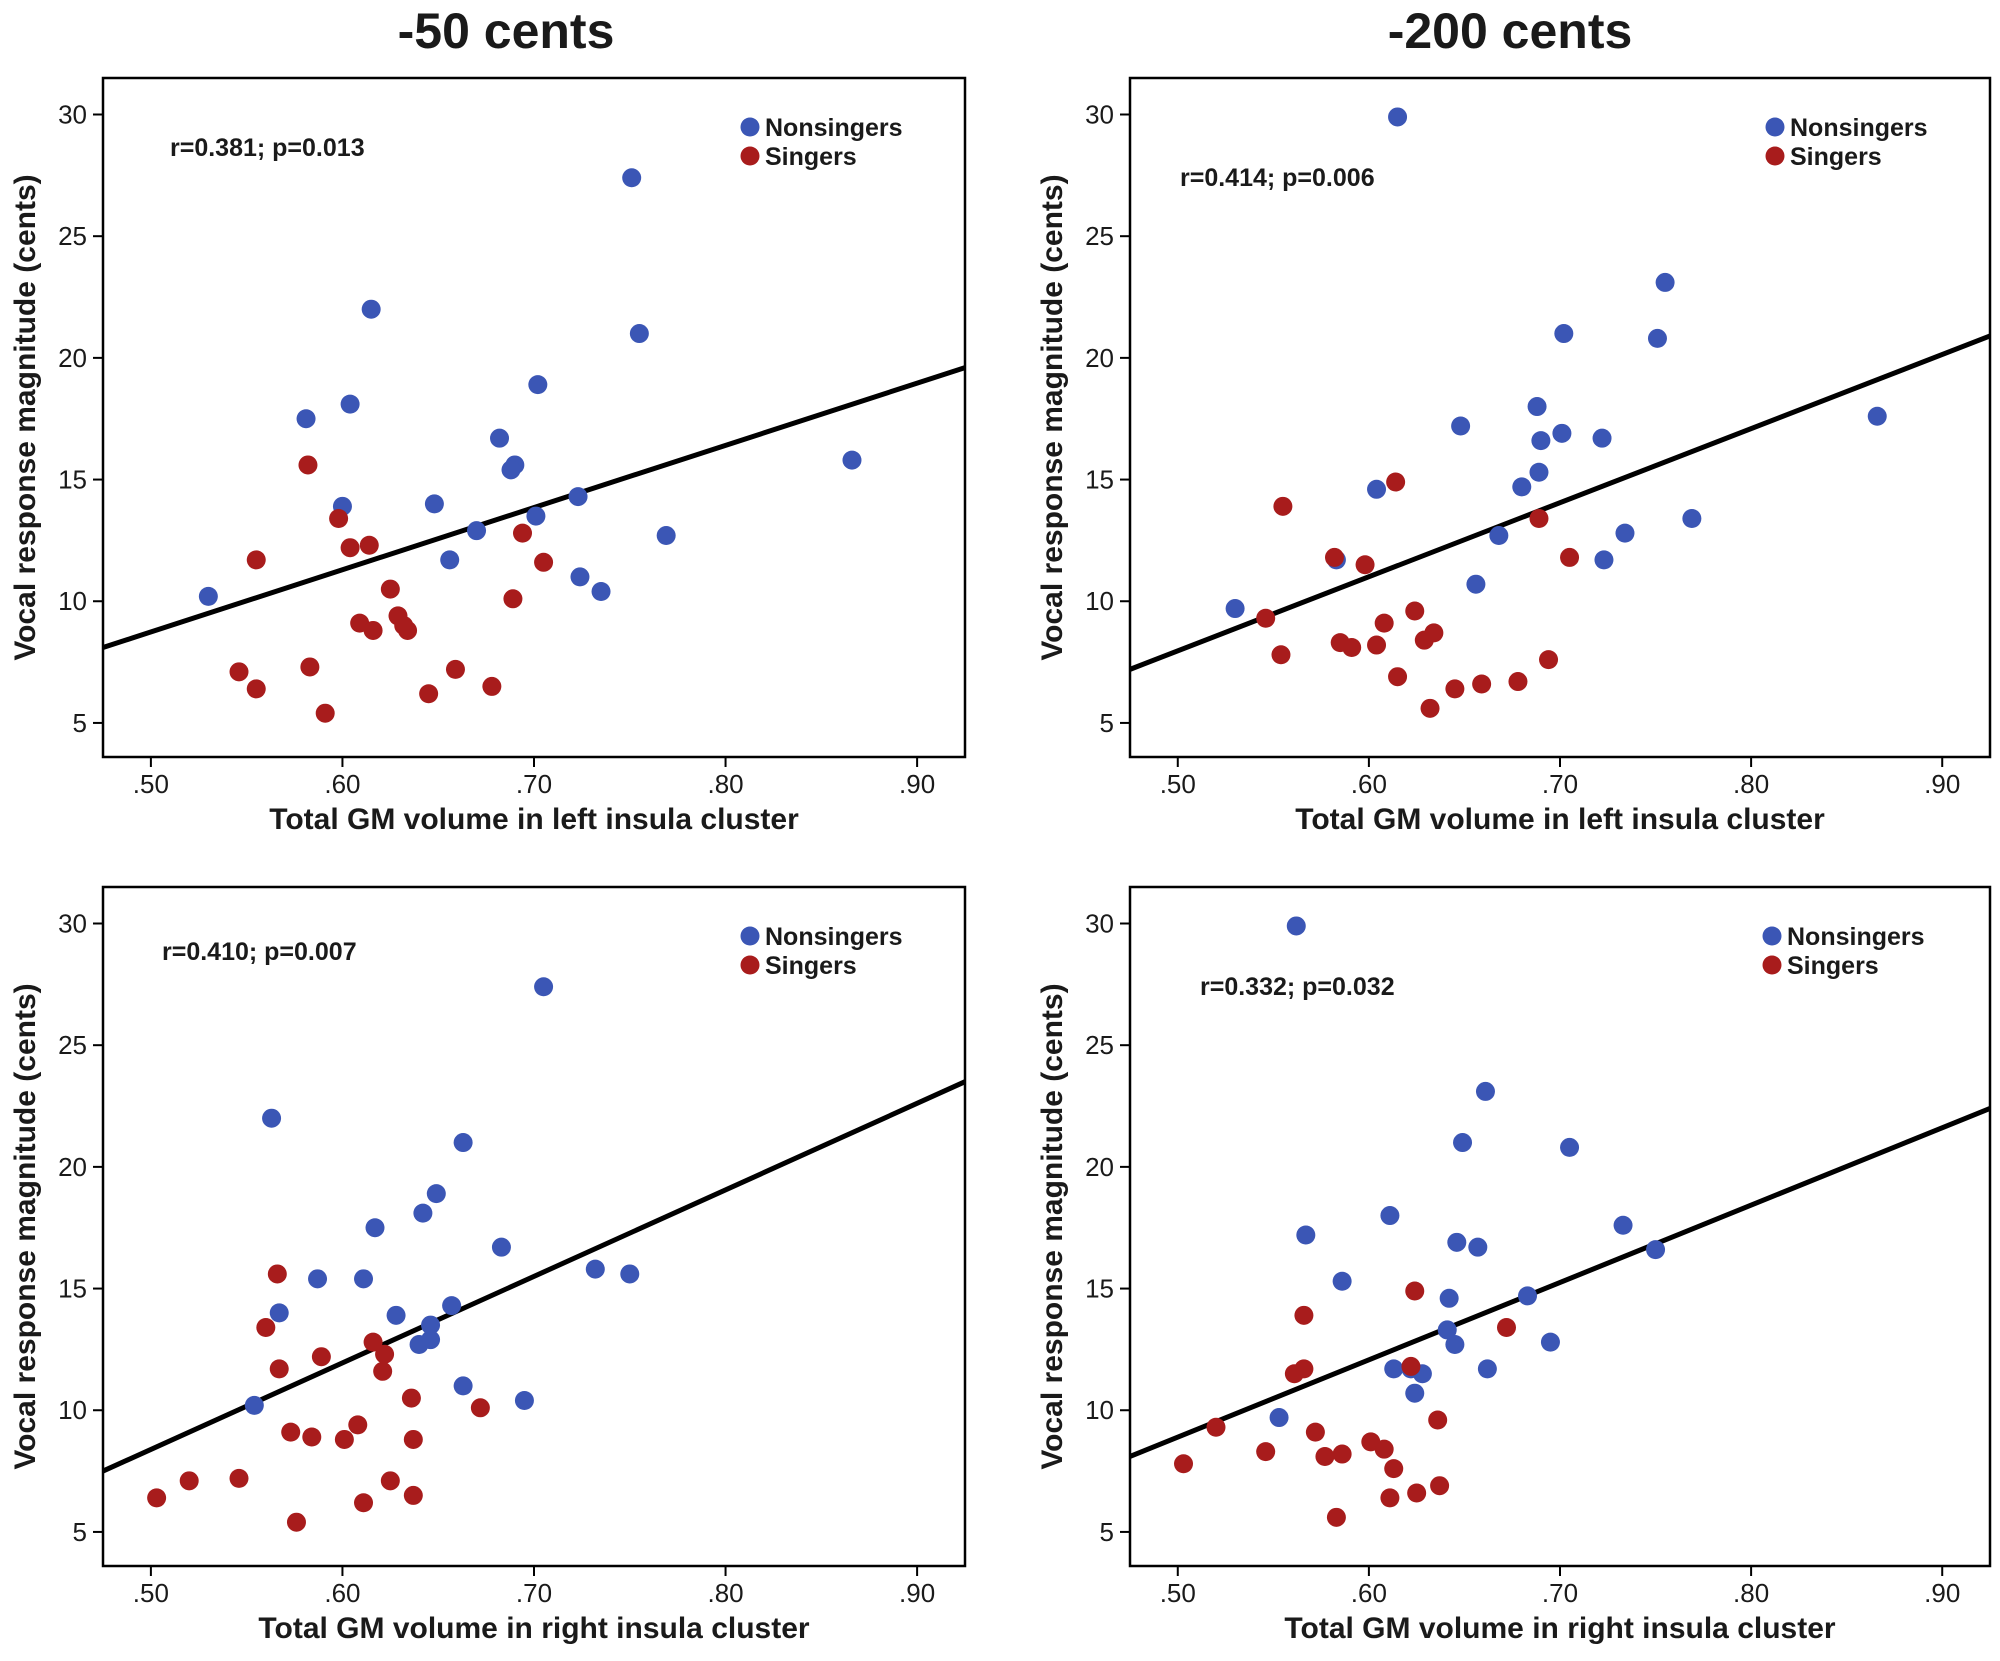  What do you see at coordinates (1560, 819) in the screenshot?
I see `x-axis-label: Total GM volume in left insula cluster` at bounding box center [1560, 819].